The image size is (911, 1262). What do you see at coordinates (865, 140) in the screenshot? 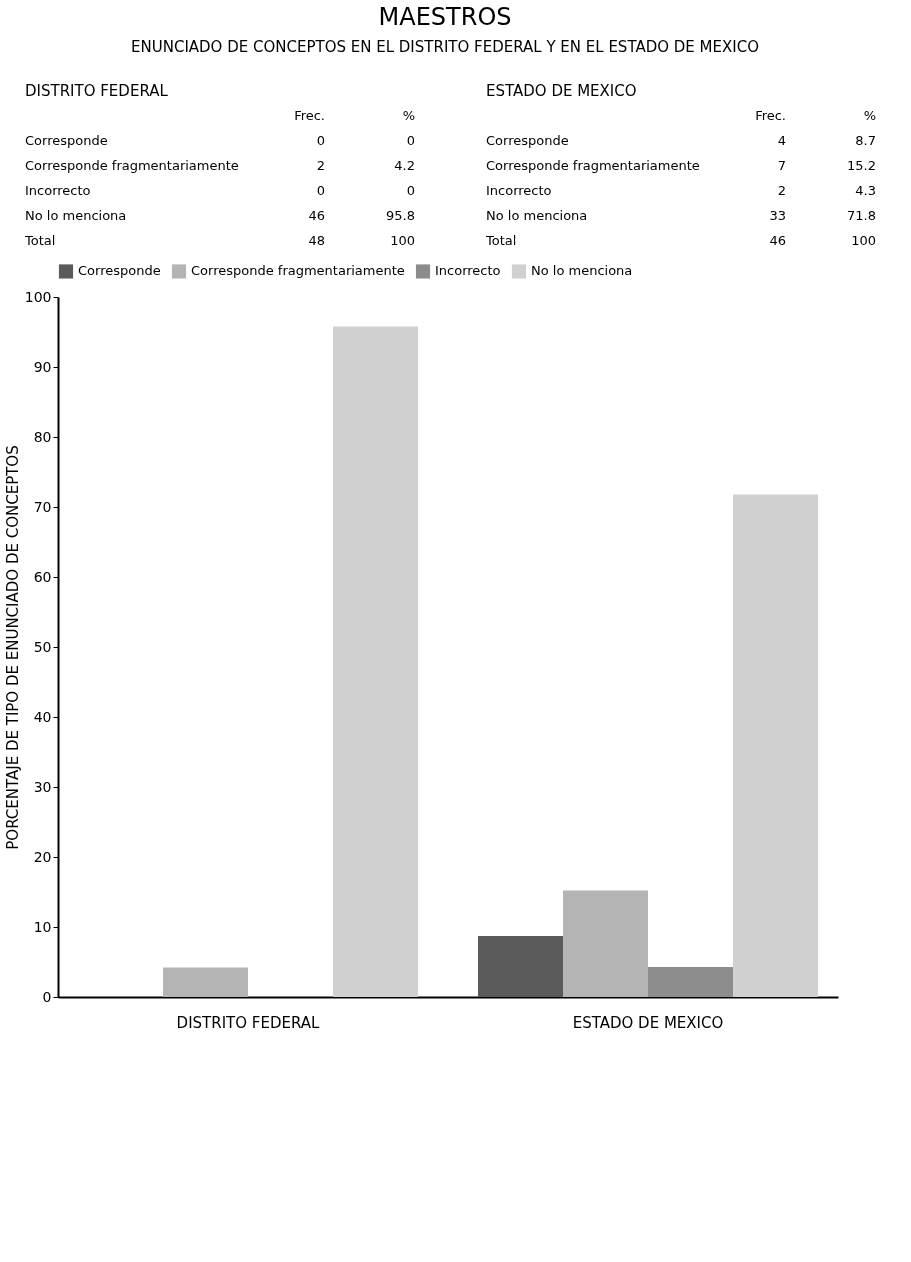
I see `data-label: 8.7` at bounding box center [865, 140].